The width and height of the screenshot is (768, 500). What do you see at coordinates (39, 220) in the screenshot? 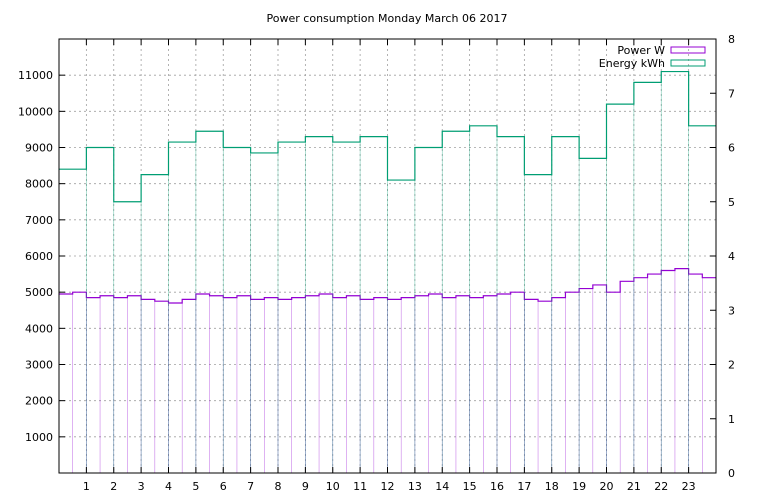
I see `y-tick-label: 7000` at bounding box center [39, 220].